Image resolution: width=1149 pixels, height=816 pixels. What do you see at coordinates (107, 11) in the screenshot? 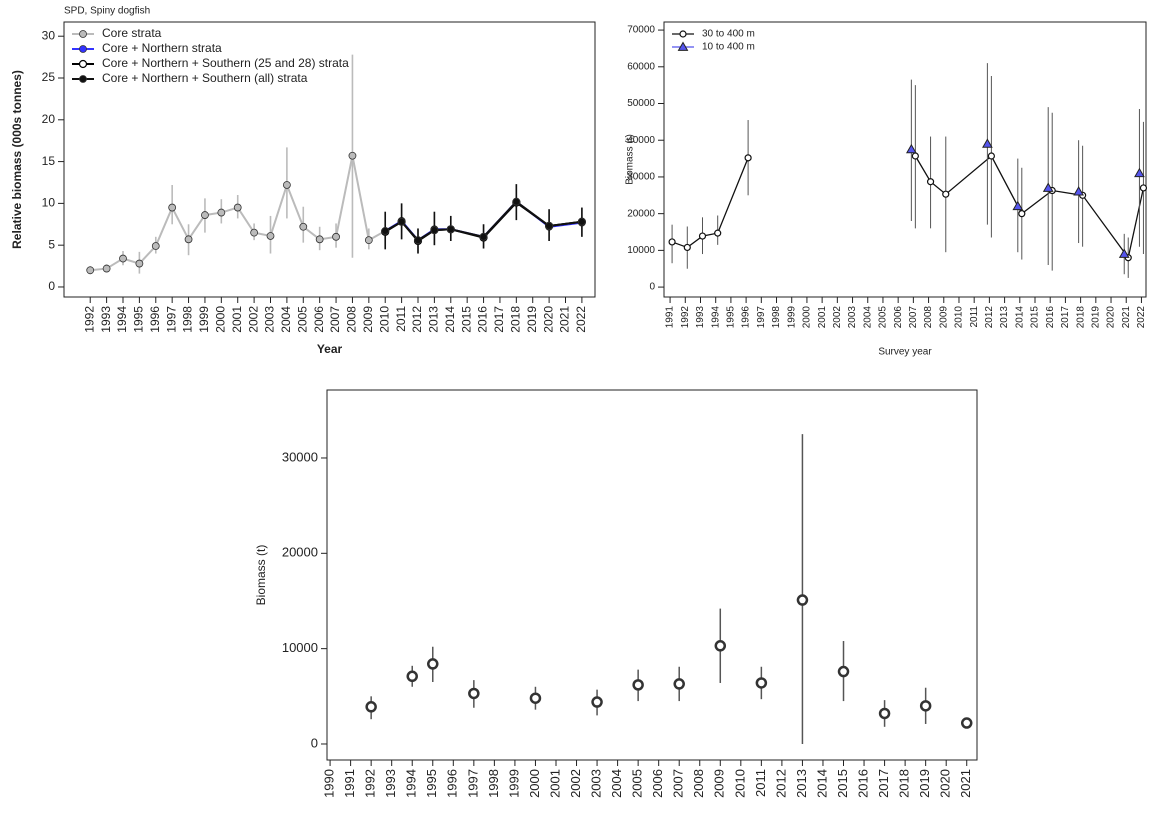
I see `chart-title: SPD, Spiny dogfish` at bounding box center [107, 11].